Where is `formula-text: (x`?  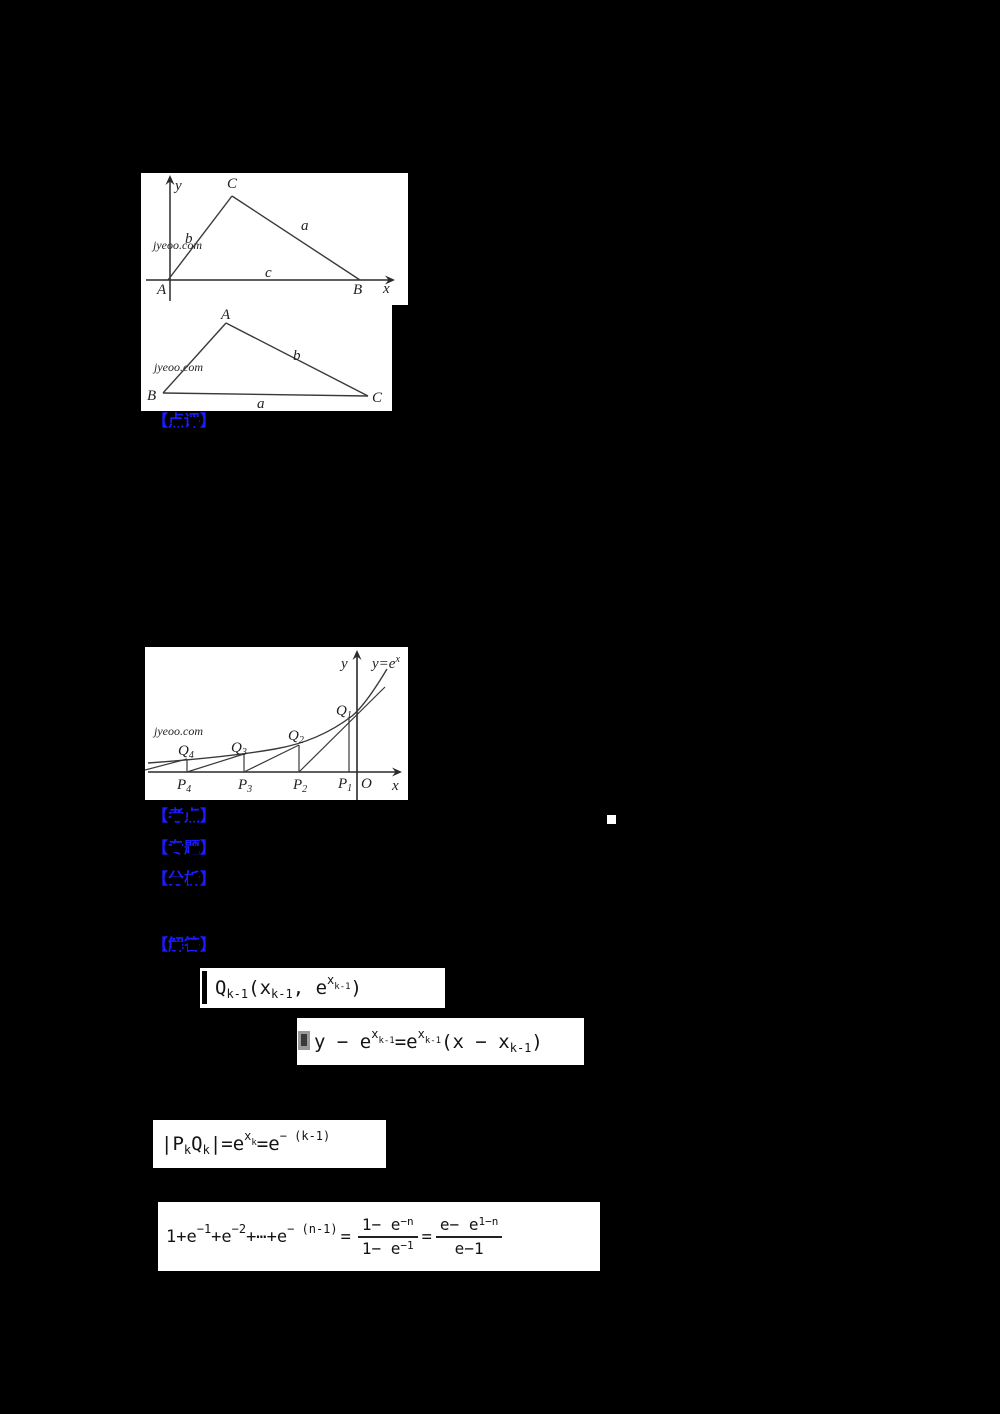 formula-text: (x is located at coordinates (260, 988).